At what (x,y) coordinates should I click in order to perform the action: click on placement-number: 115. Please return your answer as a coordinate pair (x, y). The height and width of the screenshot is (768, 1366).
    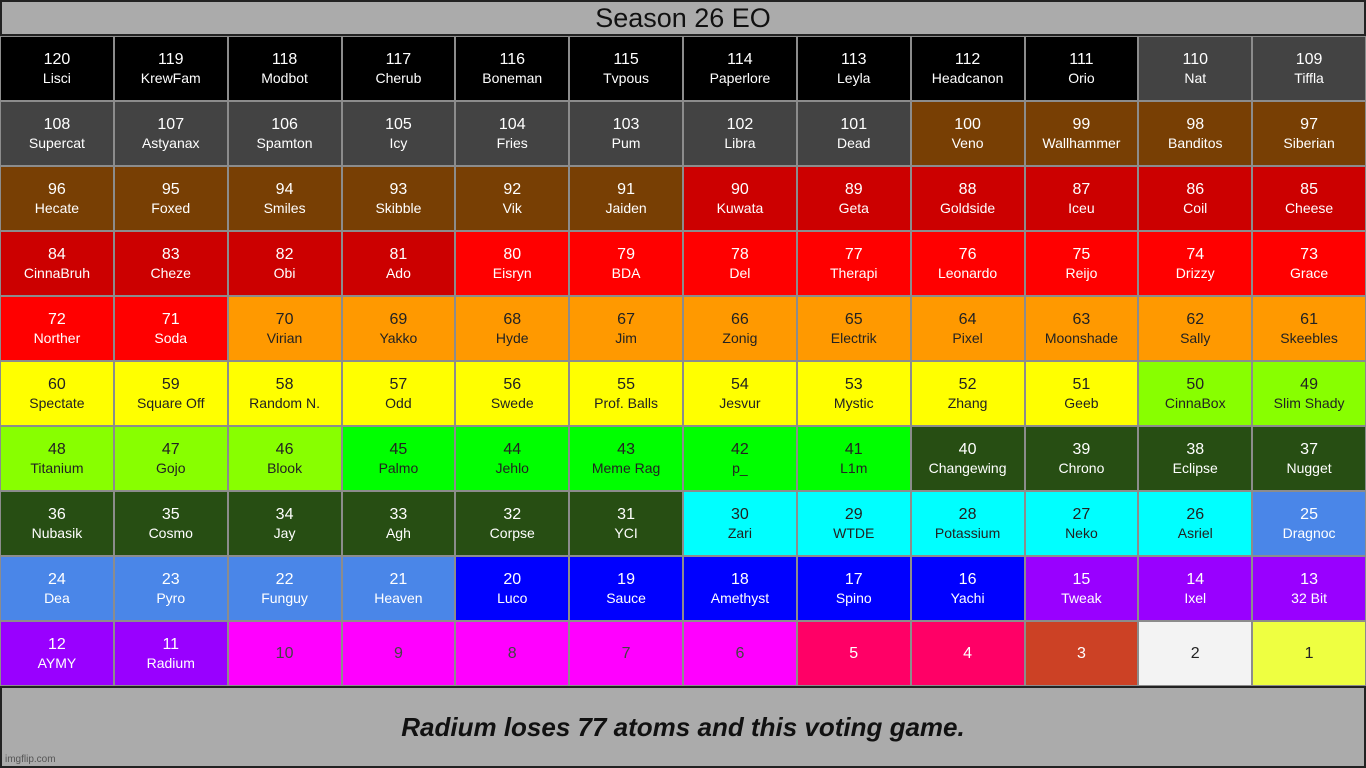
    Looking at the image, I should click on (626, 59).